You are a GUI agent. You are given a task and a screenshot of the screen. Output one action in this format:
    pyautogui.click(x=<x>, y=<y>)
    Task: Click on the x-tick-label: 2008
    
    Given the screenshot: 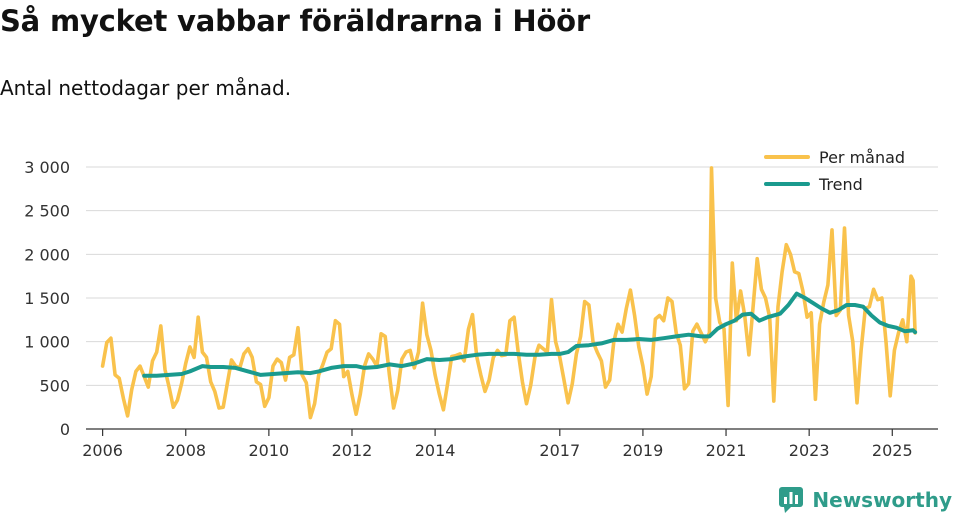 What is the action you would take?
    pyautogui.click(x=185, y=450)
    